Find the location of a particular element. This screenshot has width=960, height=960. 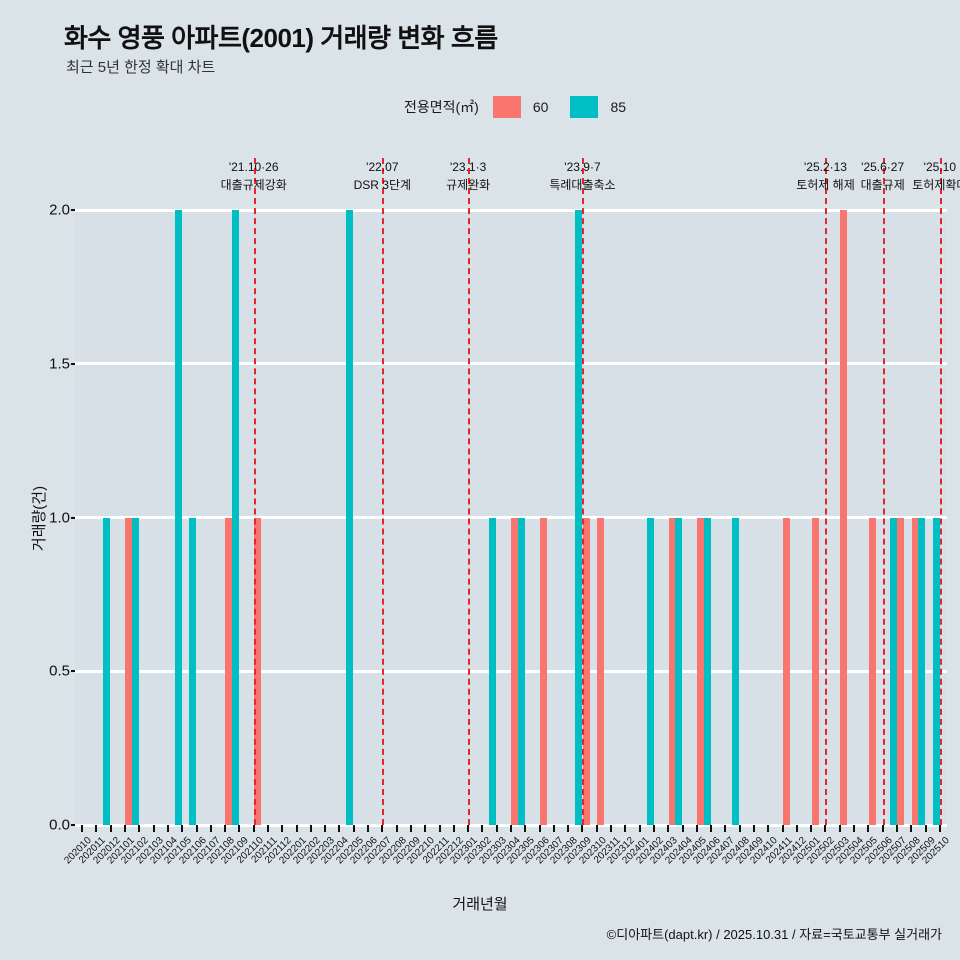

annotation-label: '25.6·27 대출규제 is located at coordinates (883, 176).